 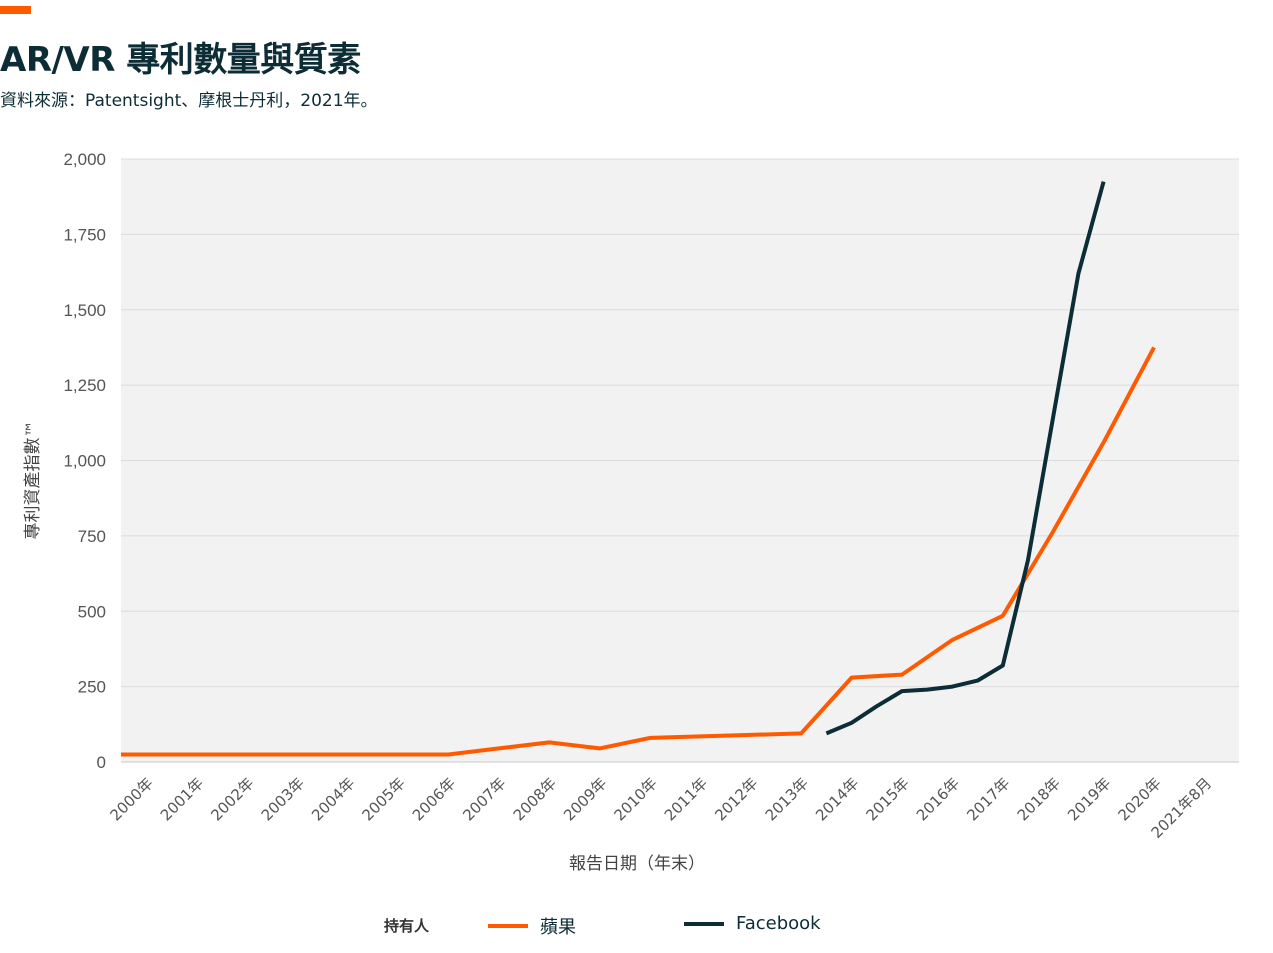 I want to click on accent-bar, so click(x=15, y=10).